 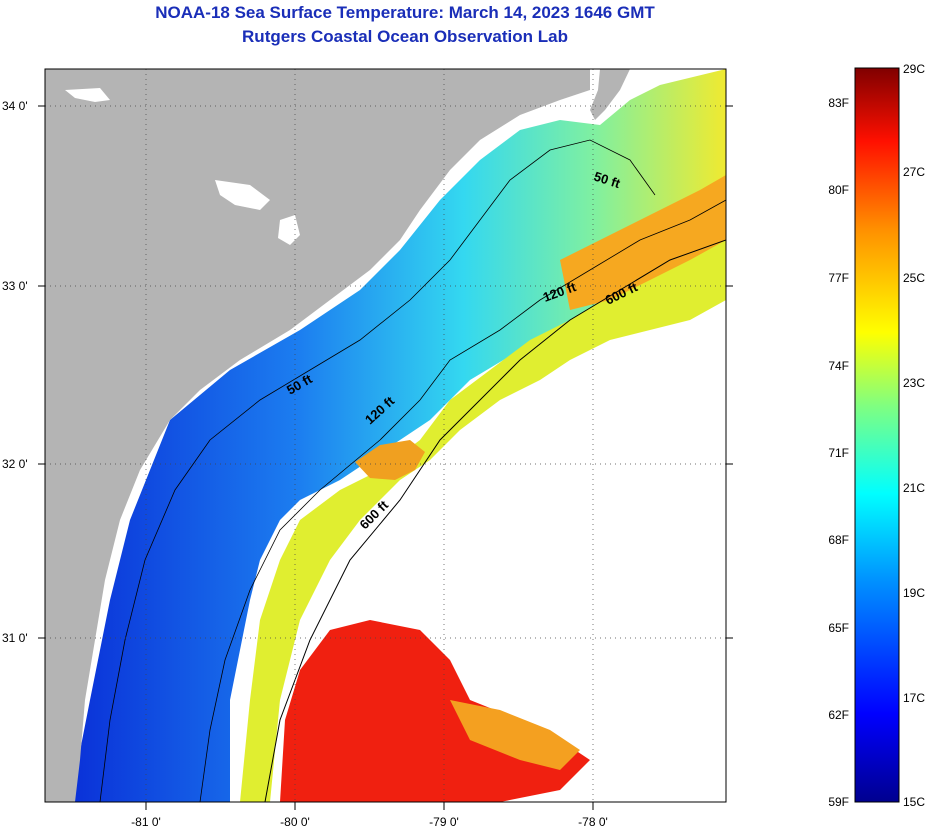 What do you see at coordinates (15, 286) in the screenshot?
I see `lat-label-33: 33 0'` at bounding box center [15, 286].